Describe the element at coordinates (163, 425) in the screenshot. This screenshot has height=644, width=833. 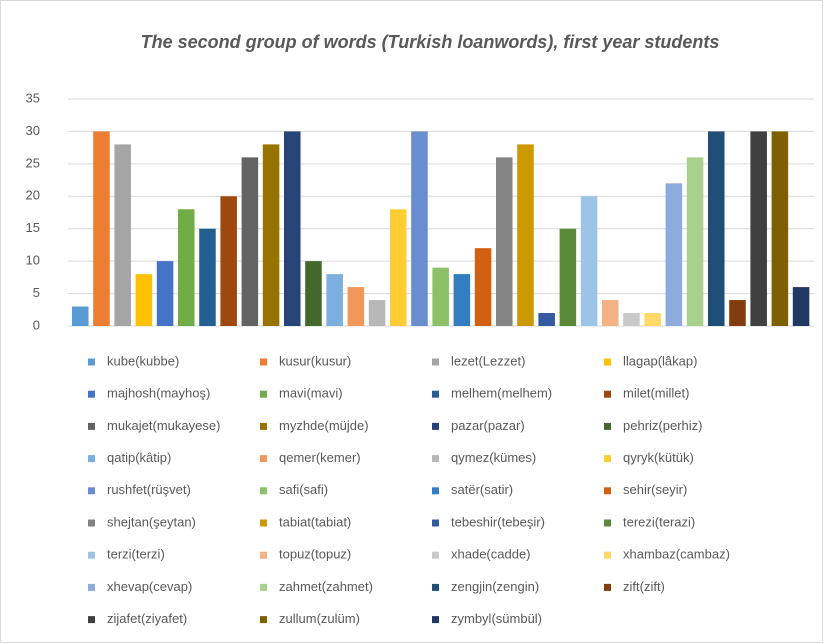
I see `legend-label: mukajet(mukayese)` at that location.